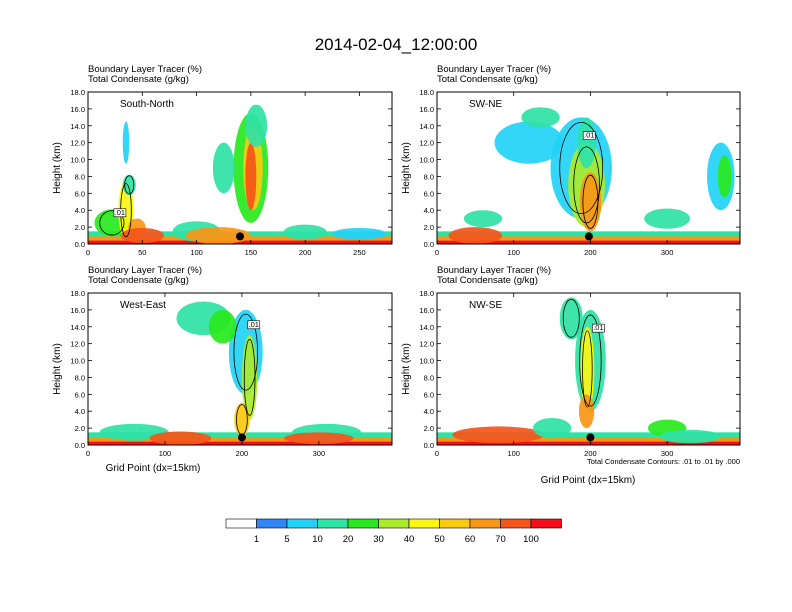  I want to click on colorbar-label: 10, so click(317, 539).